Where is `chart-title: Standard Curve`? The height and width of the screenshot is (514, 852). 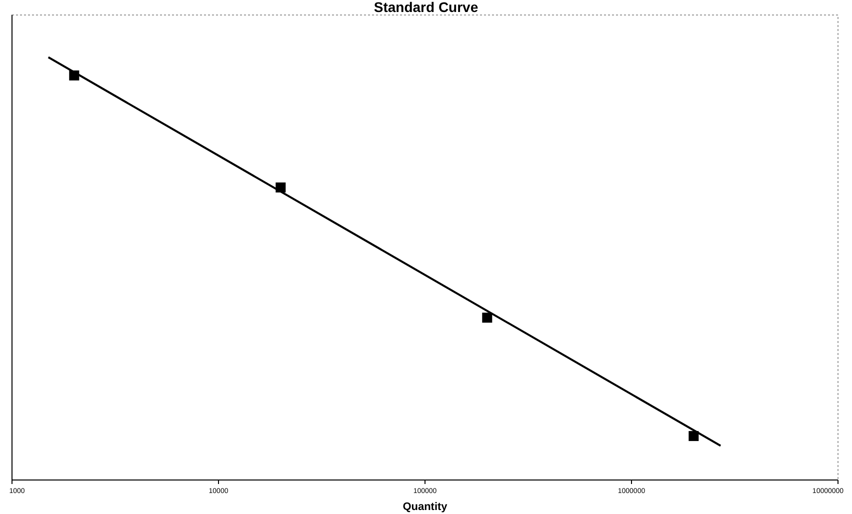 chart-title: Standard Curve is located at coordinates (426, 7).